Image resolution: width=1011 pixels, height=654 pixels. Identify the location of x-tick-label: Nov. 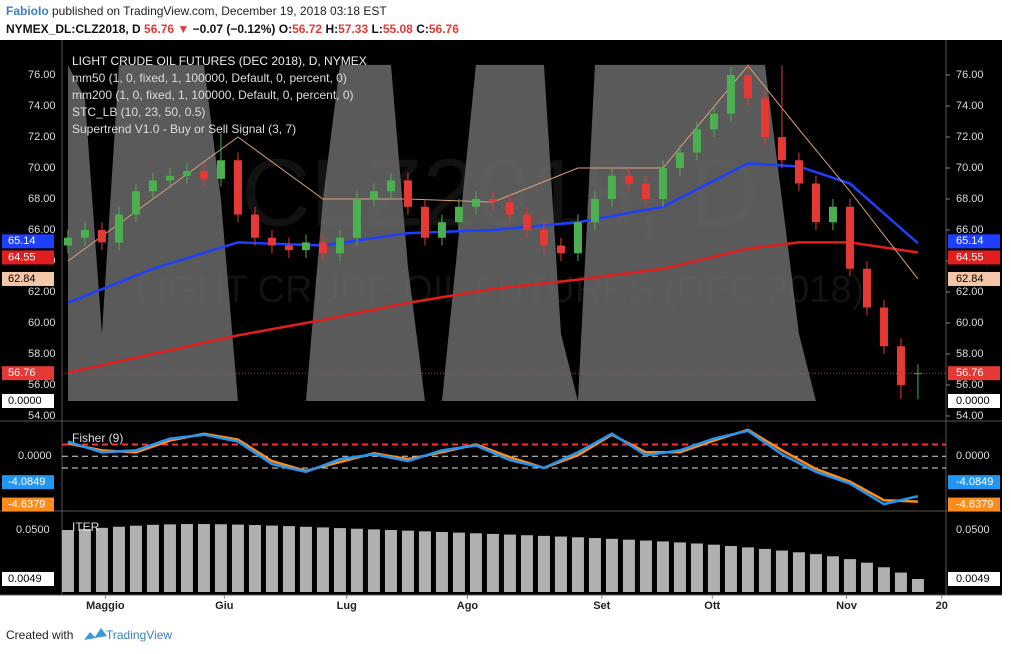
(847, 606).